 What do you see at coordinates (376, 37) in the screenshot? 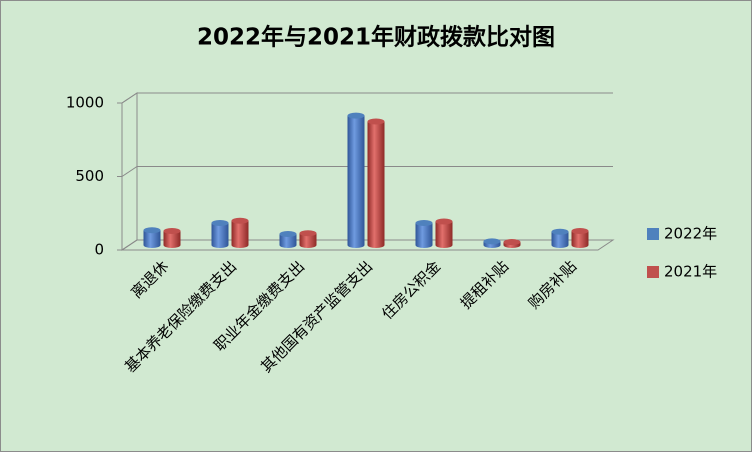
I see `chart-title: 2022年与2021年财政拨款比对图` at bounding box center [376, 37].